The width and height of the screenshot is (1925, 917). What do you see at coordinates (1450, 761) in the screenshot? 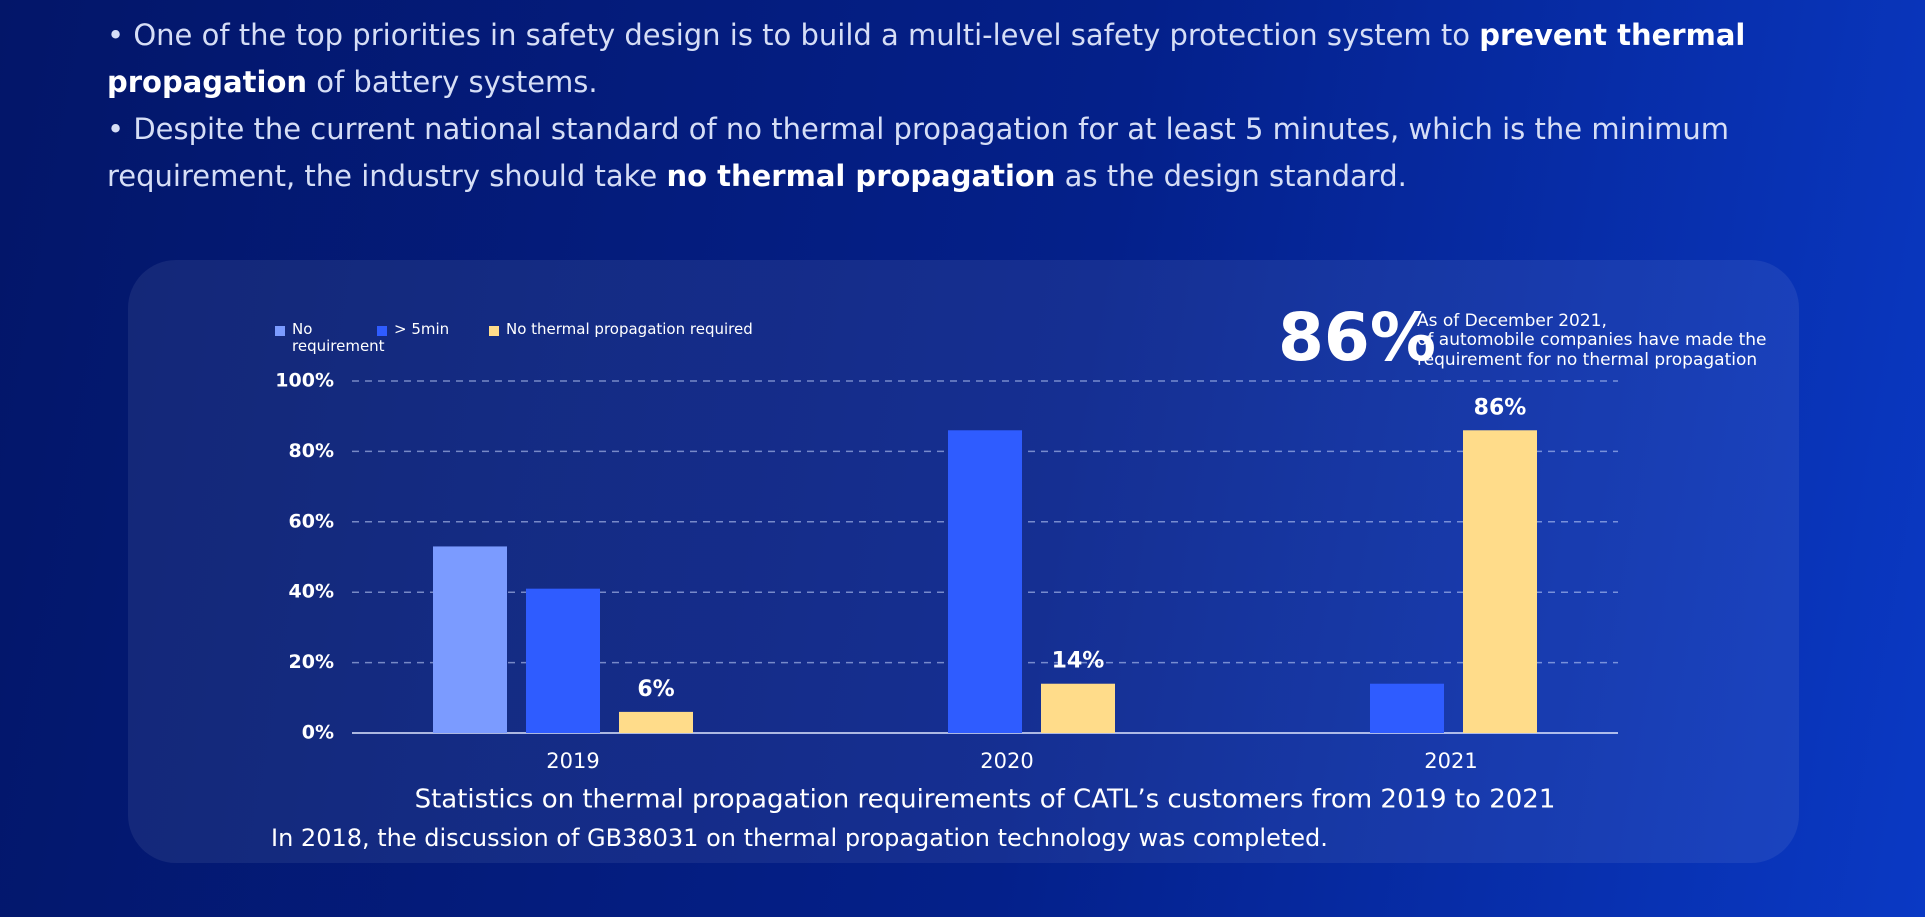
I see `x-tick-label: 2021` at bounding box center [1450, 761].